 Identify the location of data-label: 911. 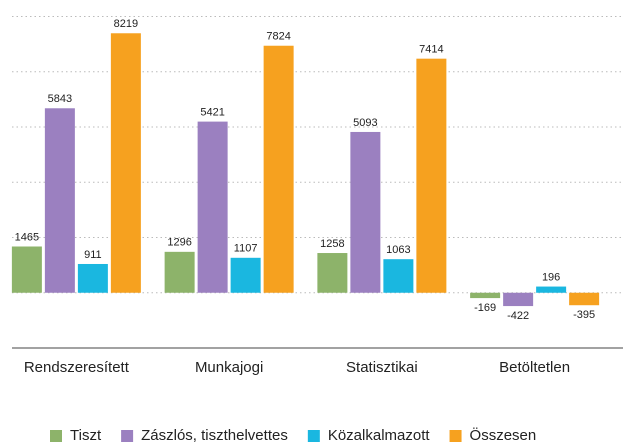
(93, 255).